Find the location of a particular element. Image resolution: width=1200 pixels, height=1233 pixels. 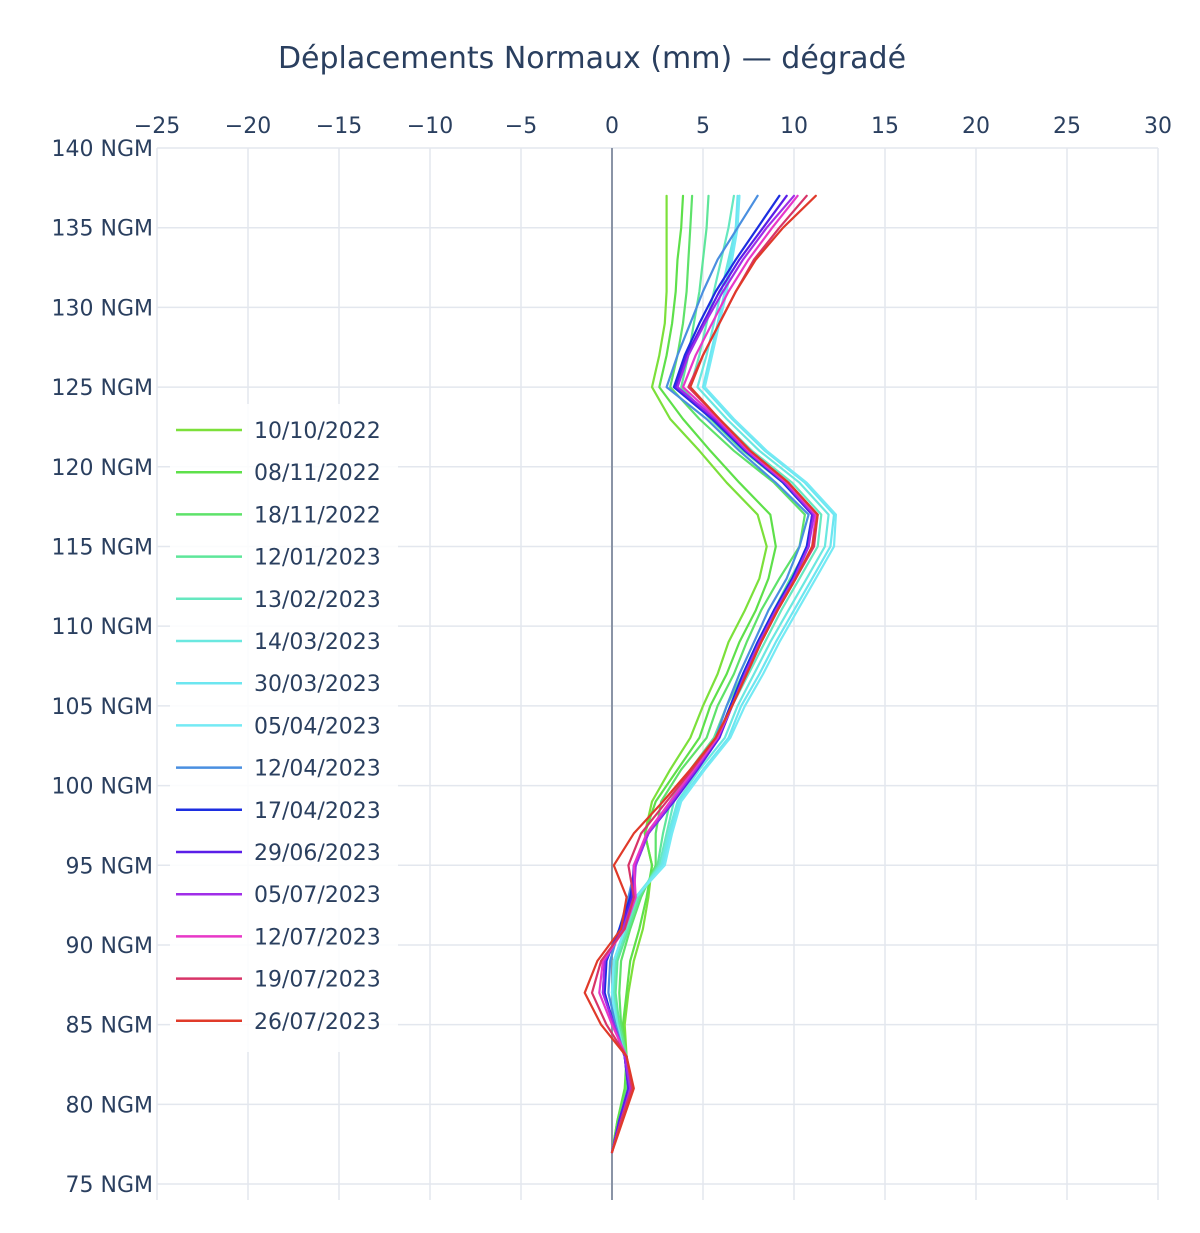

y-tick-label: 120 NGM is located at coordinates (102, 468).